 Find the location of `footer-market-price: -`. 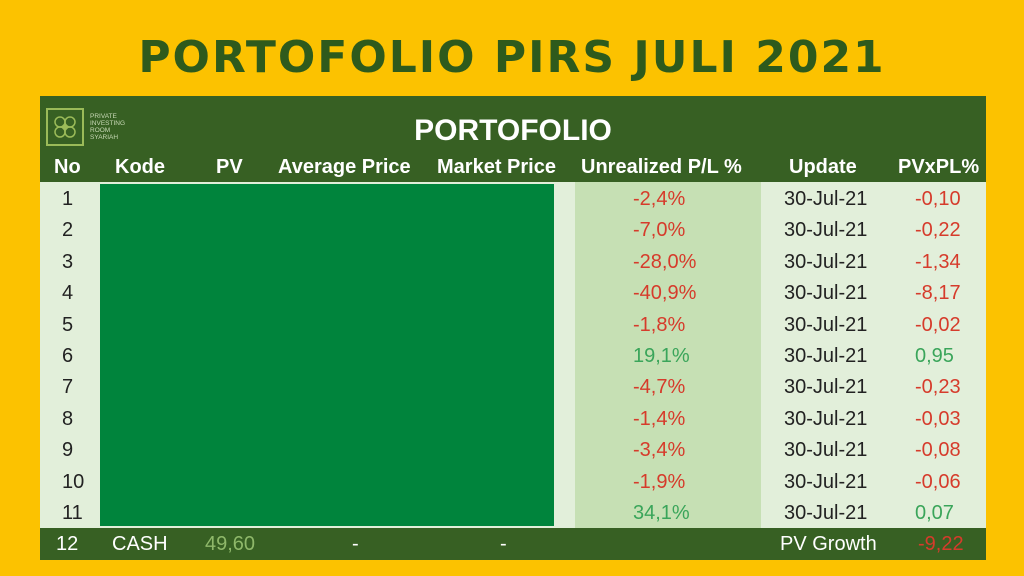

footer-market-price: - is located at coordinates (503, 544).